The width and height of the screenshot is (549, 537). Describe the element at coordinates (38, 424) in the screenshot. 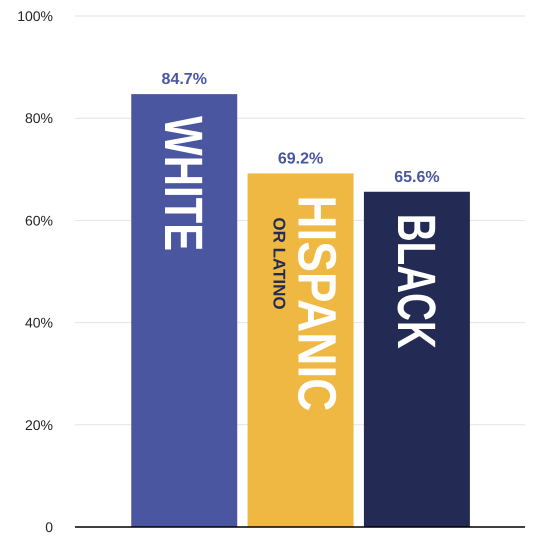

I see `y-tick-label: 20%` at that location.